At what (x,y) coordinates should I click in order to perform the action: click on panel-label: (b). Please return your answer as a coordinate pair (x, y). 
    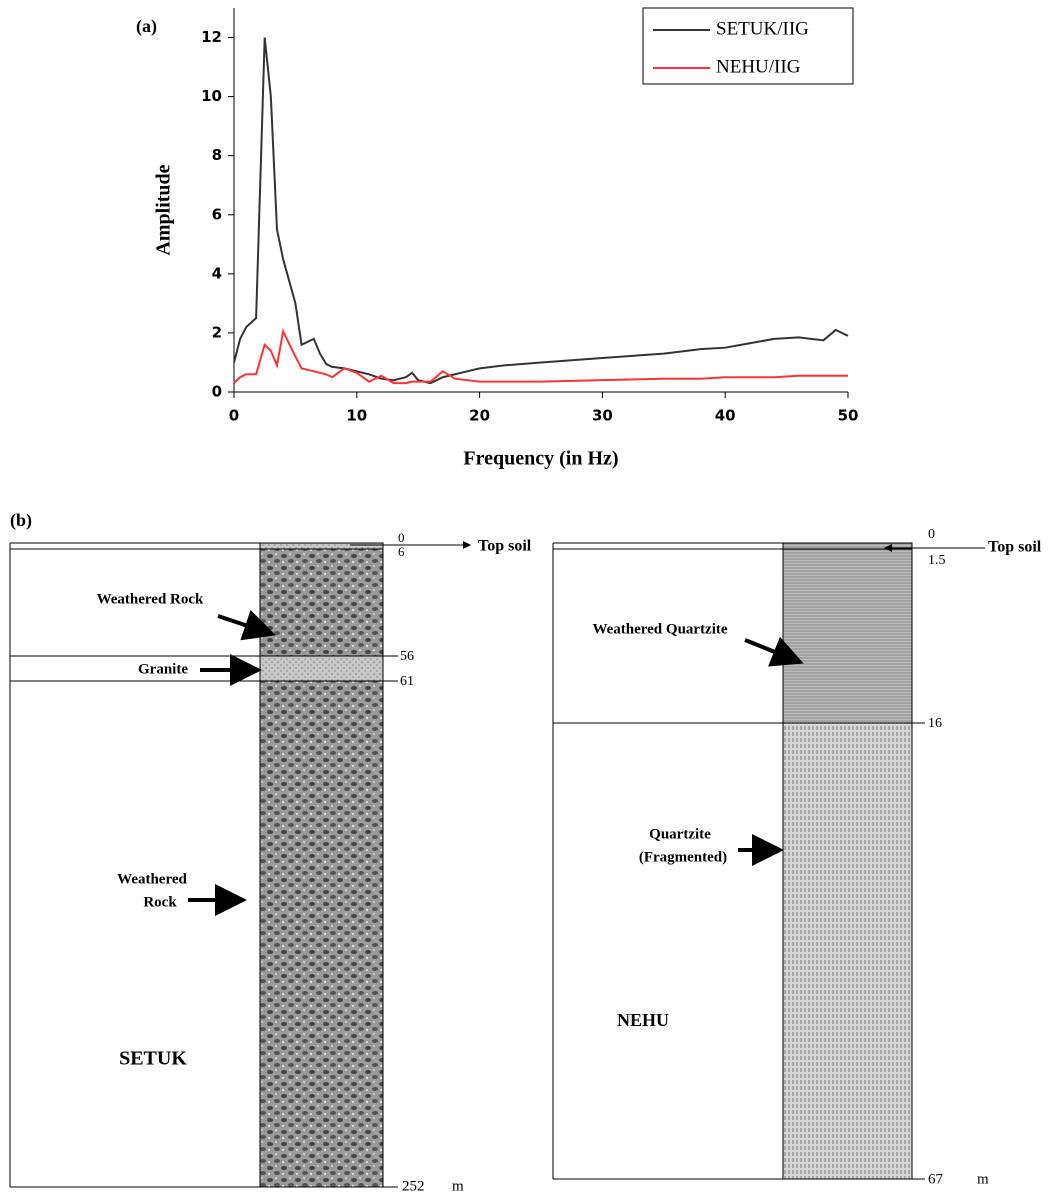
    Looking at the image, I should click on (21, 520).